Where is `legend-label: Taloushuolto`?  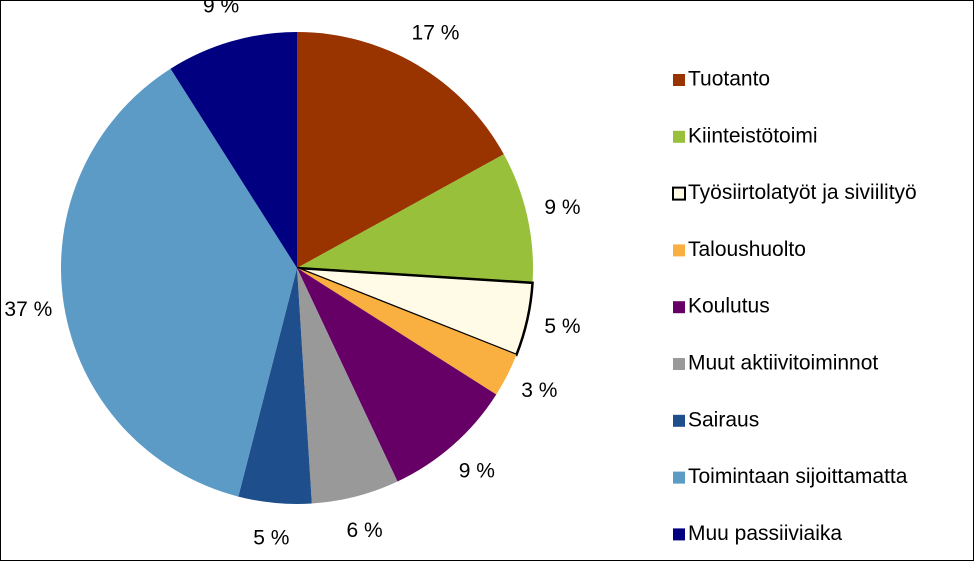
legend-label: Taloushuolto is located at coordinates (747, 249).